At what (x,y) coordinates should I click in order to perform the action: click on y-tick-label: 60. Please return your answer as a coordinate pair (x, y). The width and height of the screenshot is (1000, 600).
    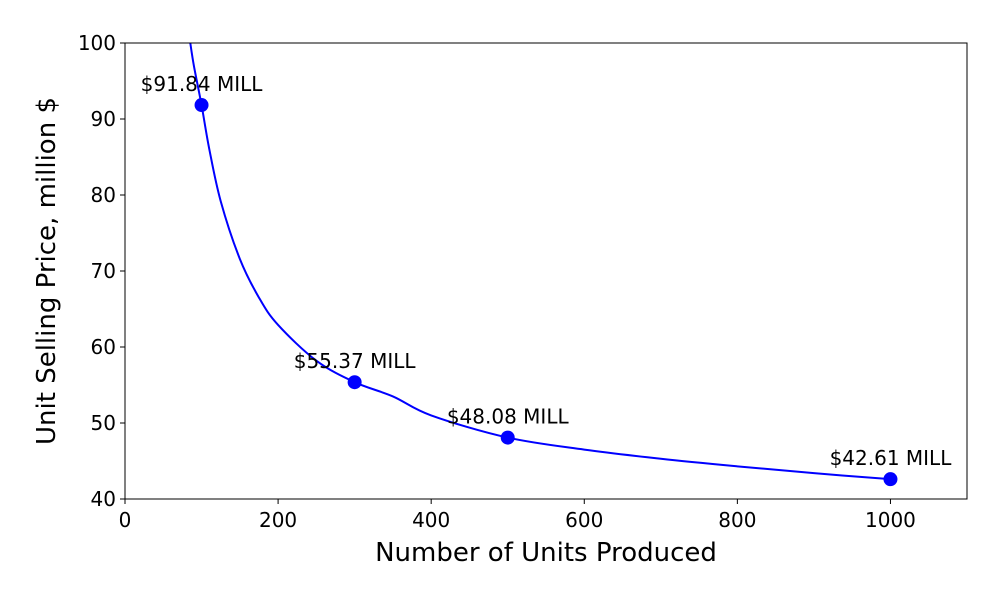
    Looking at the image, I should click on (103, 347).